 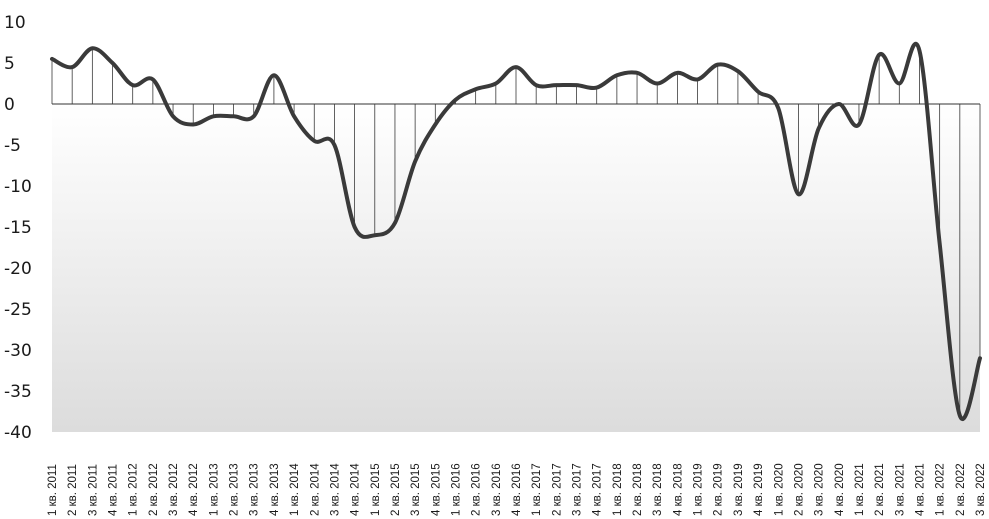 I want to click on y-tick-label: -35, so click(x=18, y=392).